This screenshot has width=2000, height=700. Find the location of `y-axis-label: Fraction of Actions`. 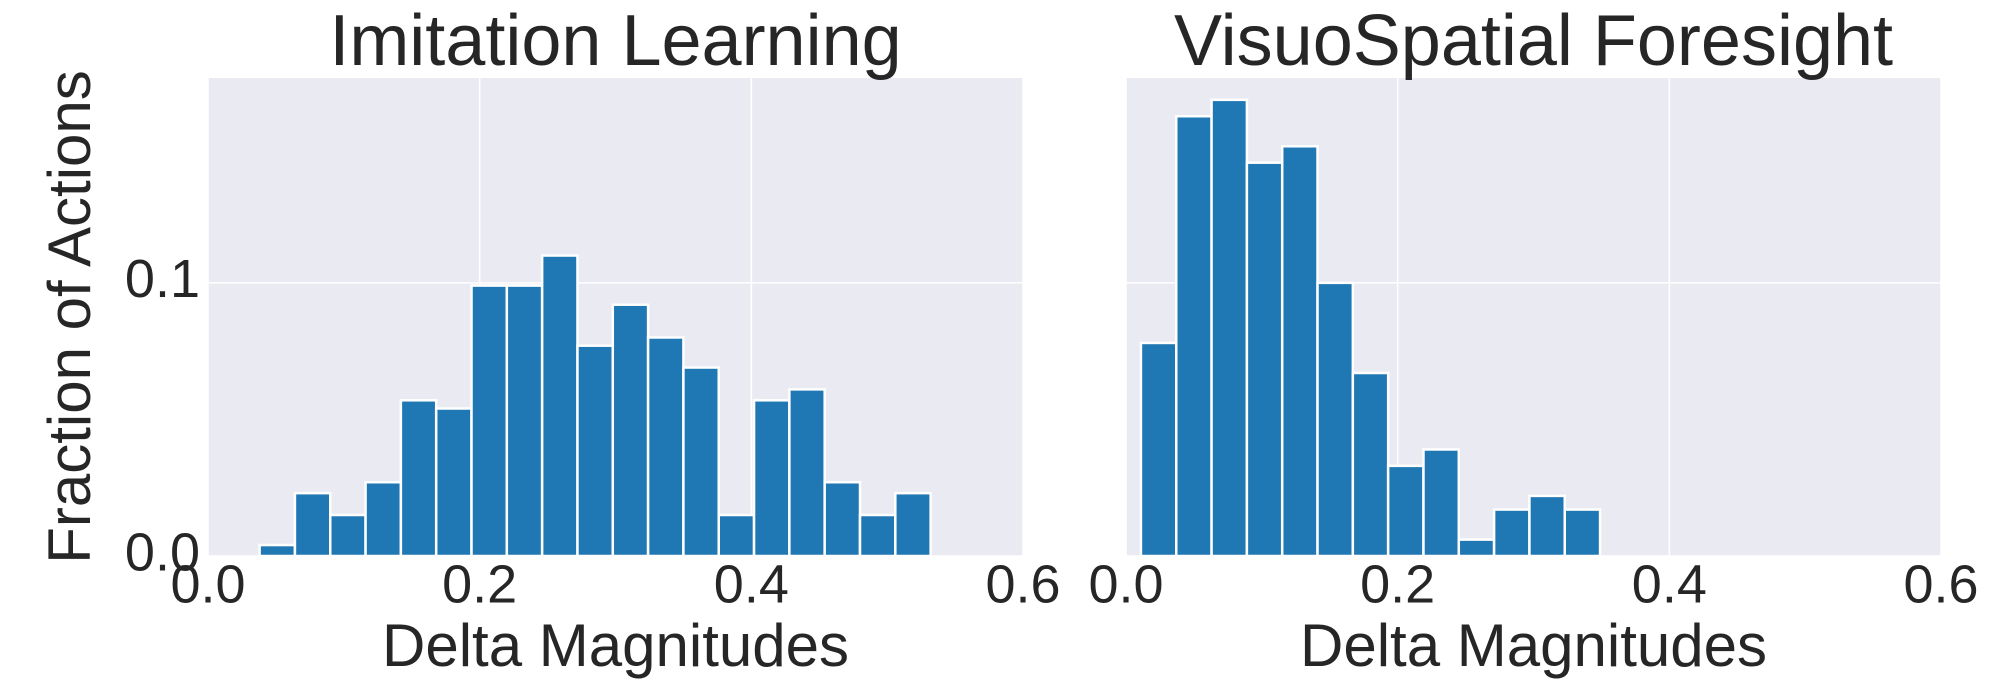

y-axis-label: Fraction of Actions is located at coordinates (69, 317).